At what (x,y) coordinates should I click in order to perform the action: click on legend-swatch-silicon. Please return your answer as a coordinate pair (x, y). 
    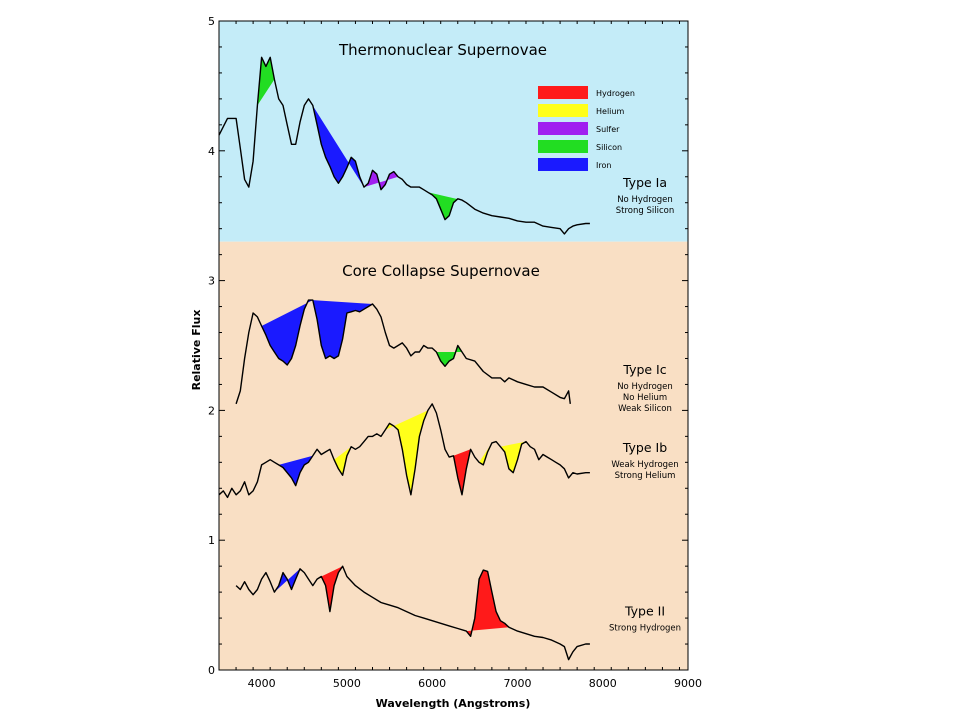
    Looking at the image, I should click on (563, 146).